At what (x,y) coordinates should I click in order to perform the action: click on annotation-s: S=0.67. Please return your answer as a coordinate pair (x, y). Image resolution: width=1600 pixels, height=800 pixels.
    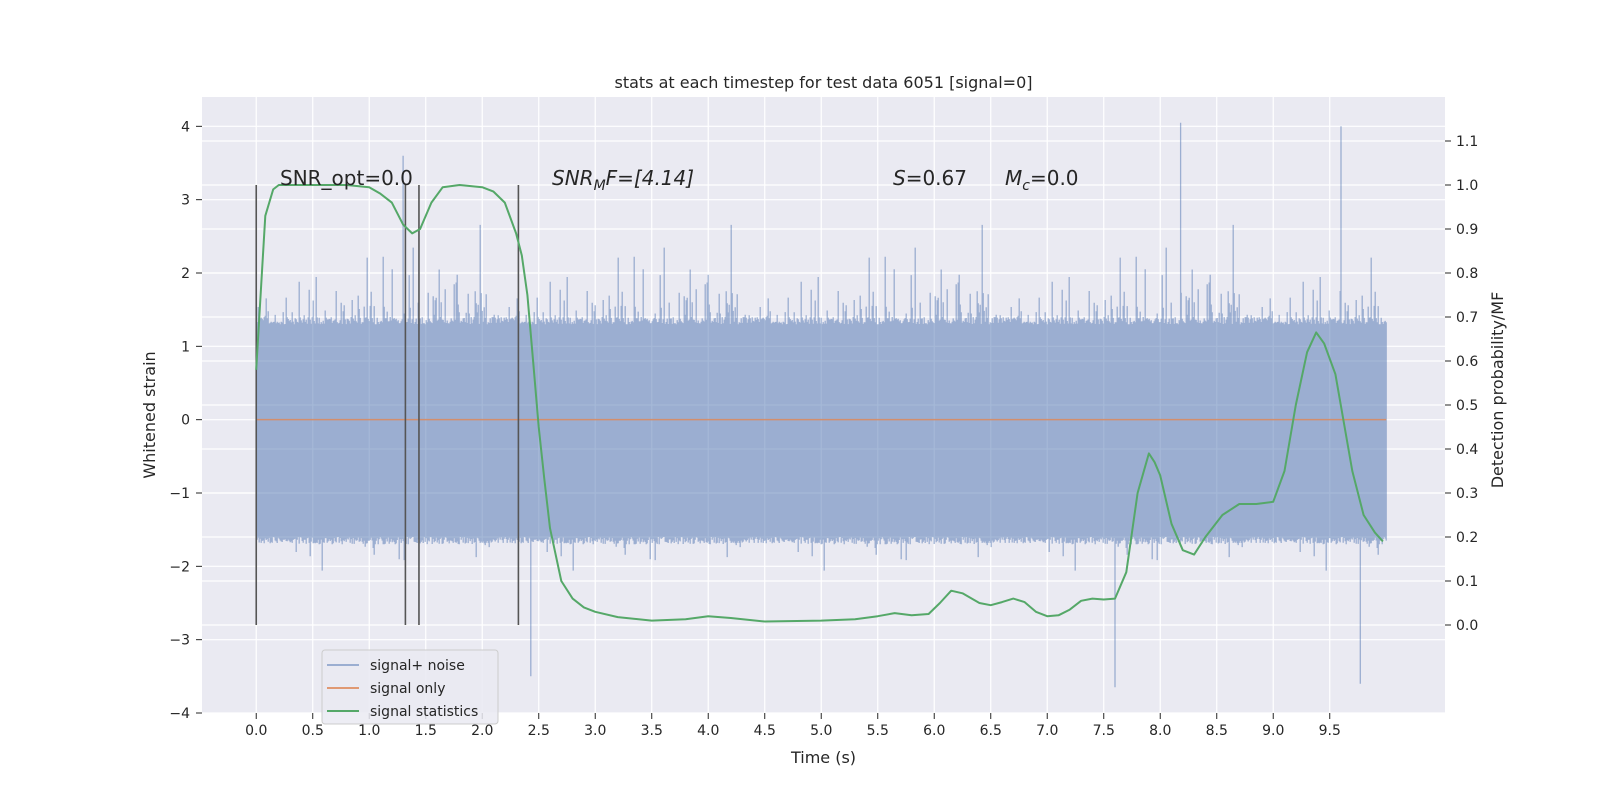
    Looking at the image, I should click on (930, 178).